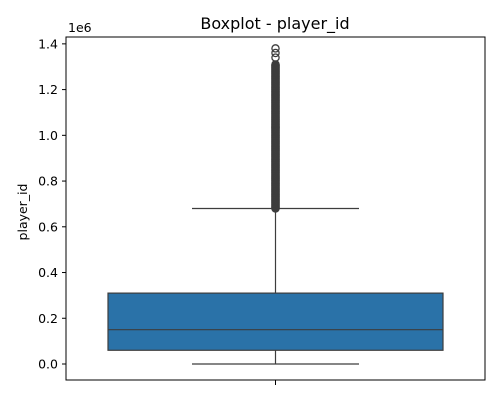  I want to click on y-tick-label: 0.6, so click(48, 226).